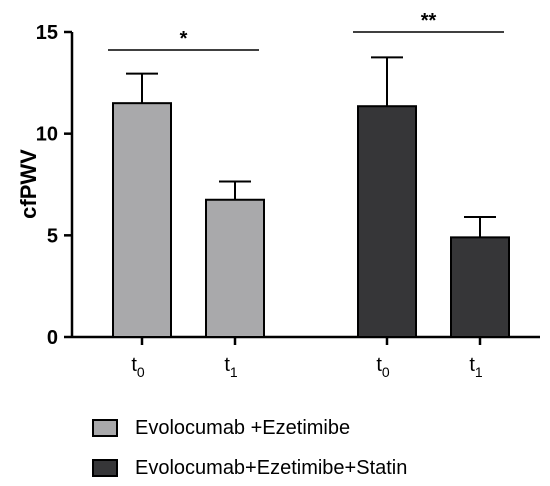  I want to click on y-axis-label: cfPWV, so click(28, 184).